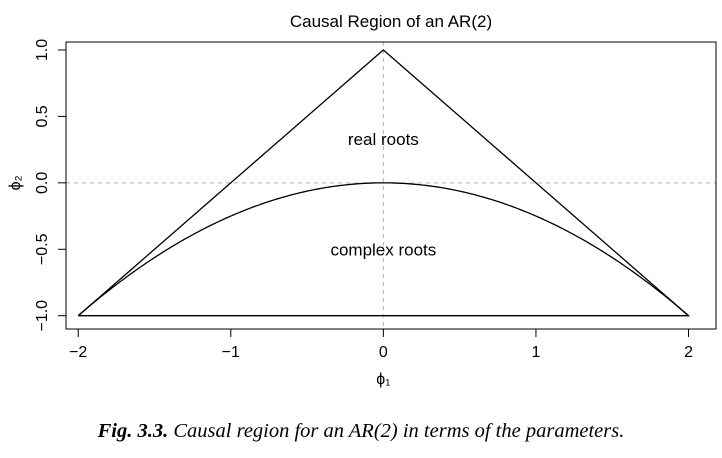 The image size is (722, 458). I want to click on x-tick-label: 2, so click(688, 352).